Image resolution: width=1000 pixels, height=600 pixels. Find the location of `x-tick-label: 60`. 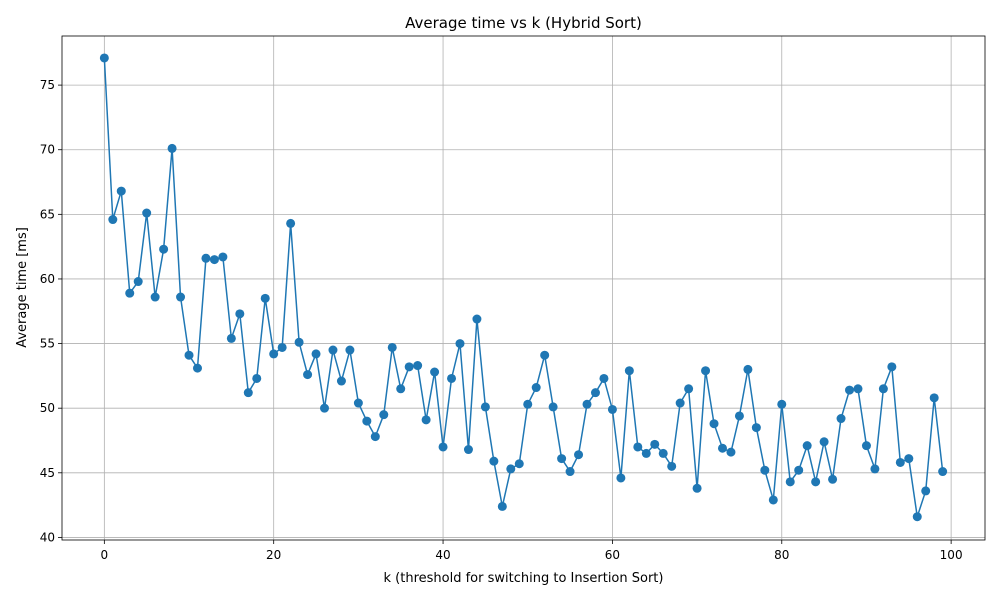

x-tick-label: 60 is located at coordinates (612, 555).